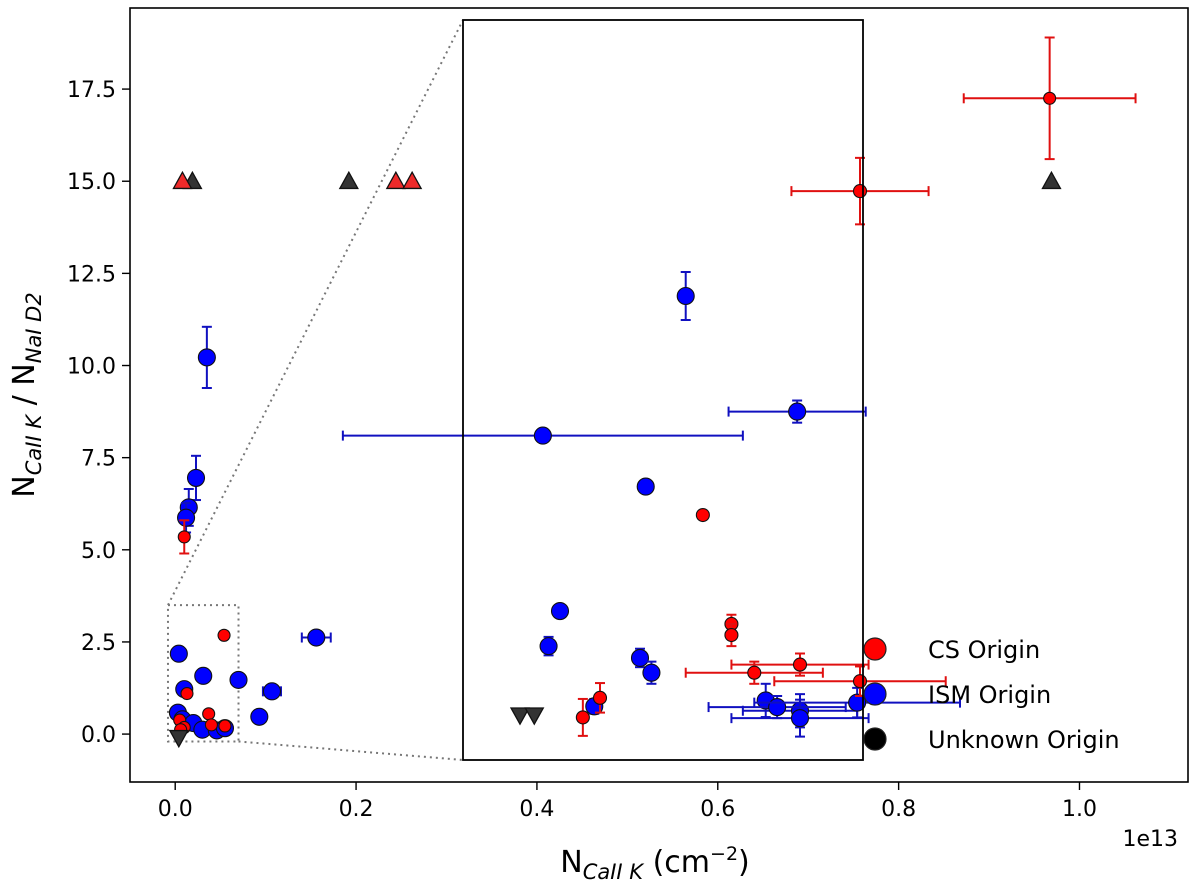 This screenshot has height=888, width=1200. What do you see at coordinates (627, 802) in the screenshot?
I see `x-axis-ticks: 0.0 0.2 0.4 0.6 0.8 1.0` at bounding box center [627, 802].